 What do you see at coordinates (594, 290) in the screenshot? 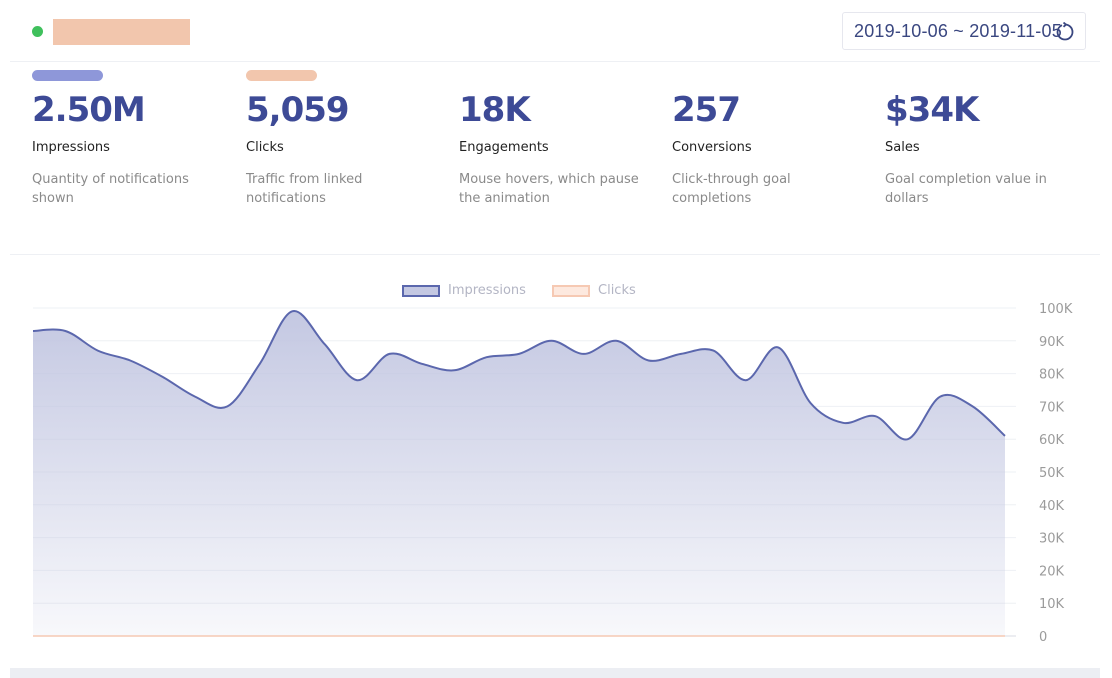
I see `legend-item-clicks: Clicks` at bounding box center [594, 290].